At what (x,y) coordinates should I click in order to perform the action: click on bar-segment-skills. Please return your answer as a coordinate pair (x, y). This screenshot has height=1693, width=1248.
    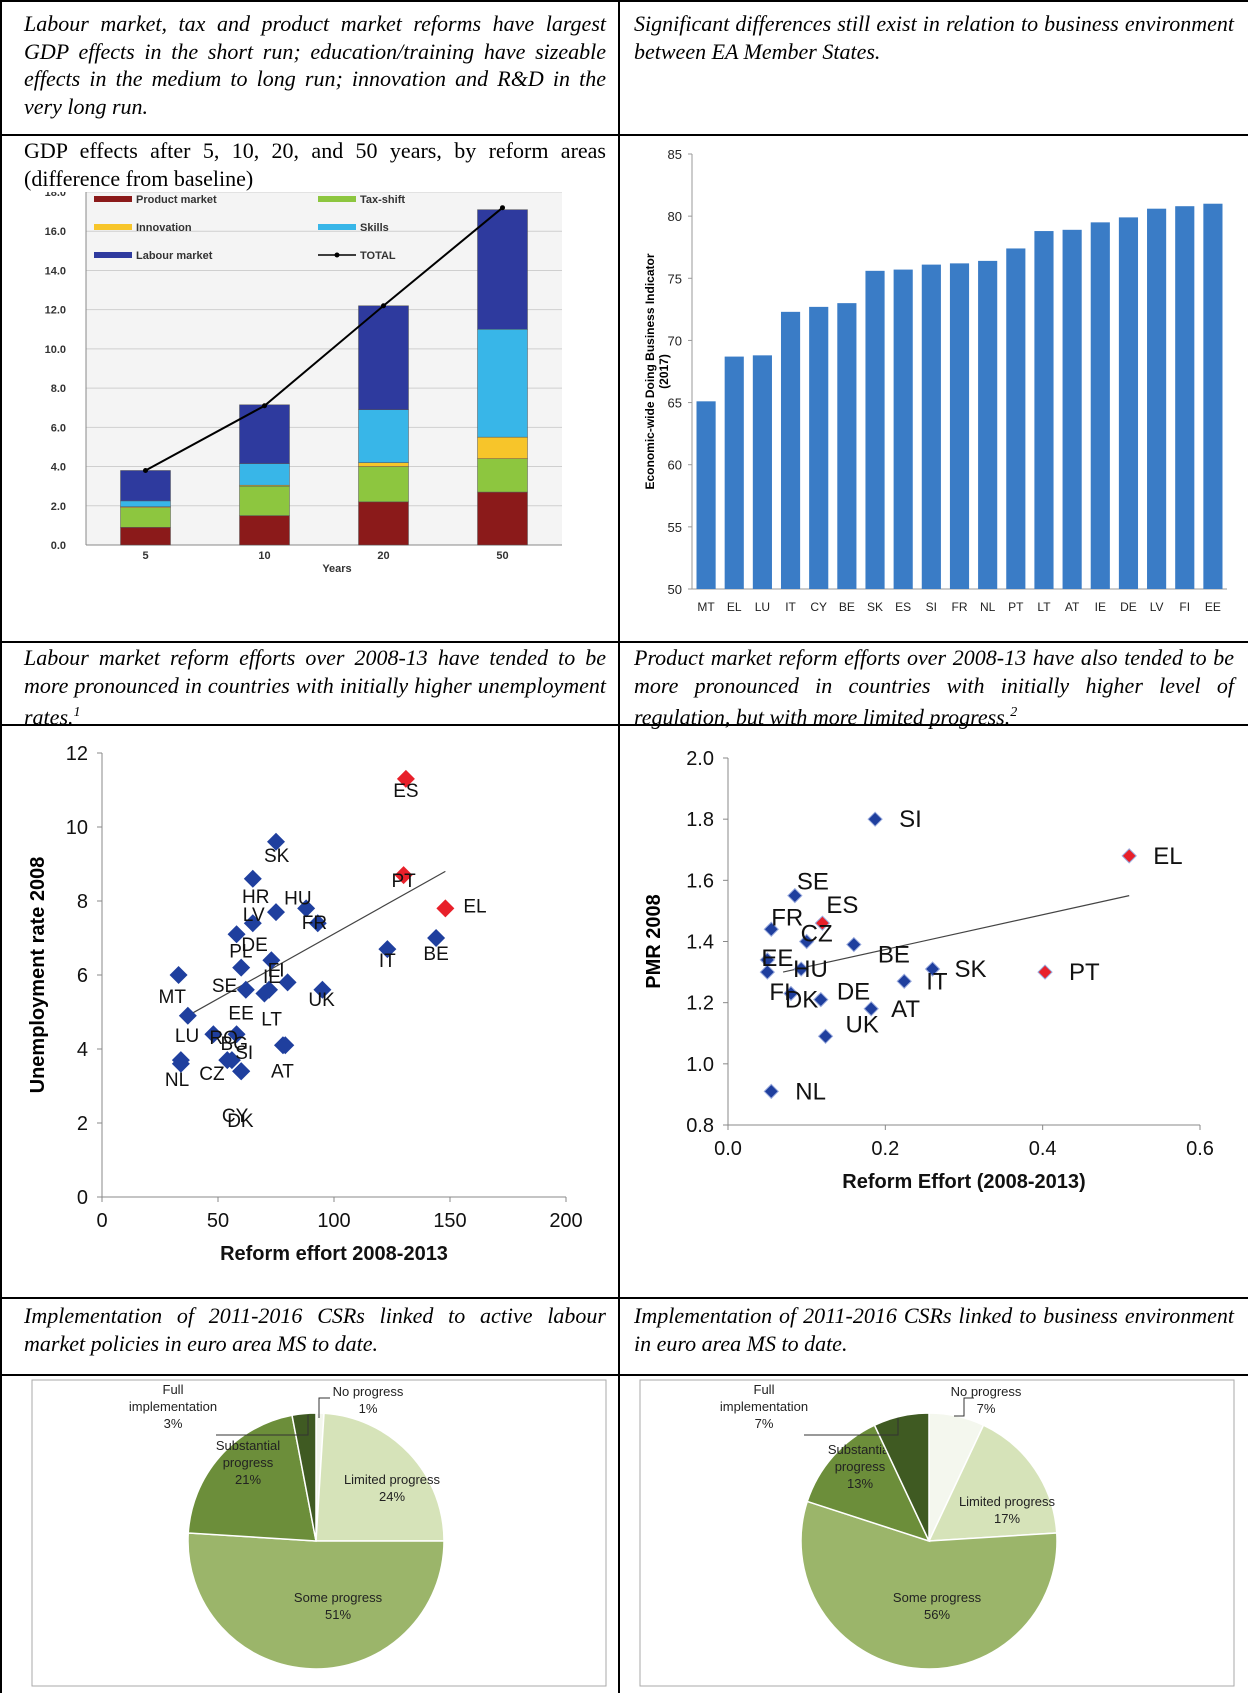
    Looking at the image, I should click on (264, 474).